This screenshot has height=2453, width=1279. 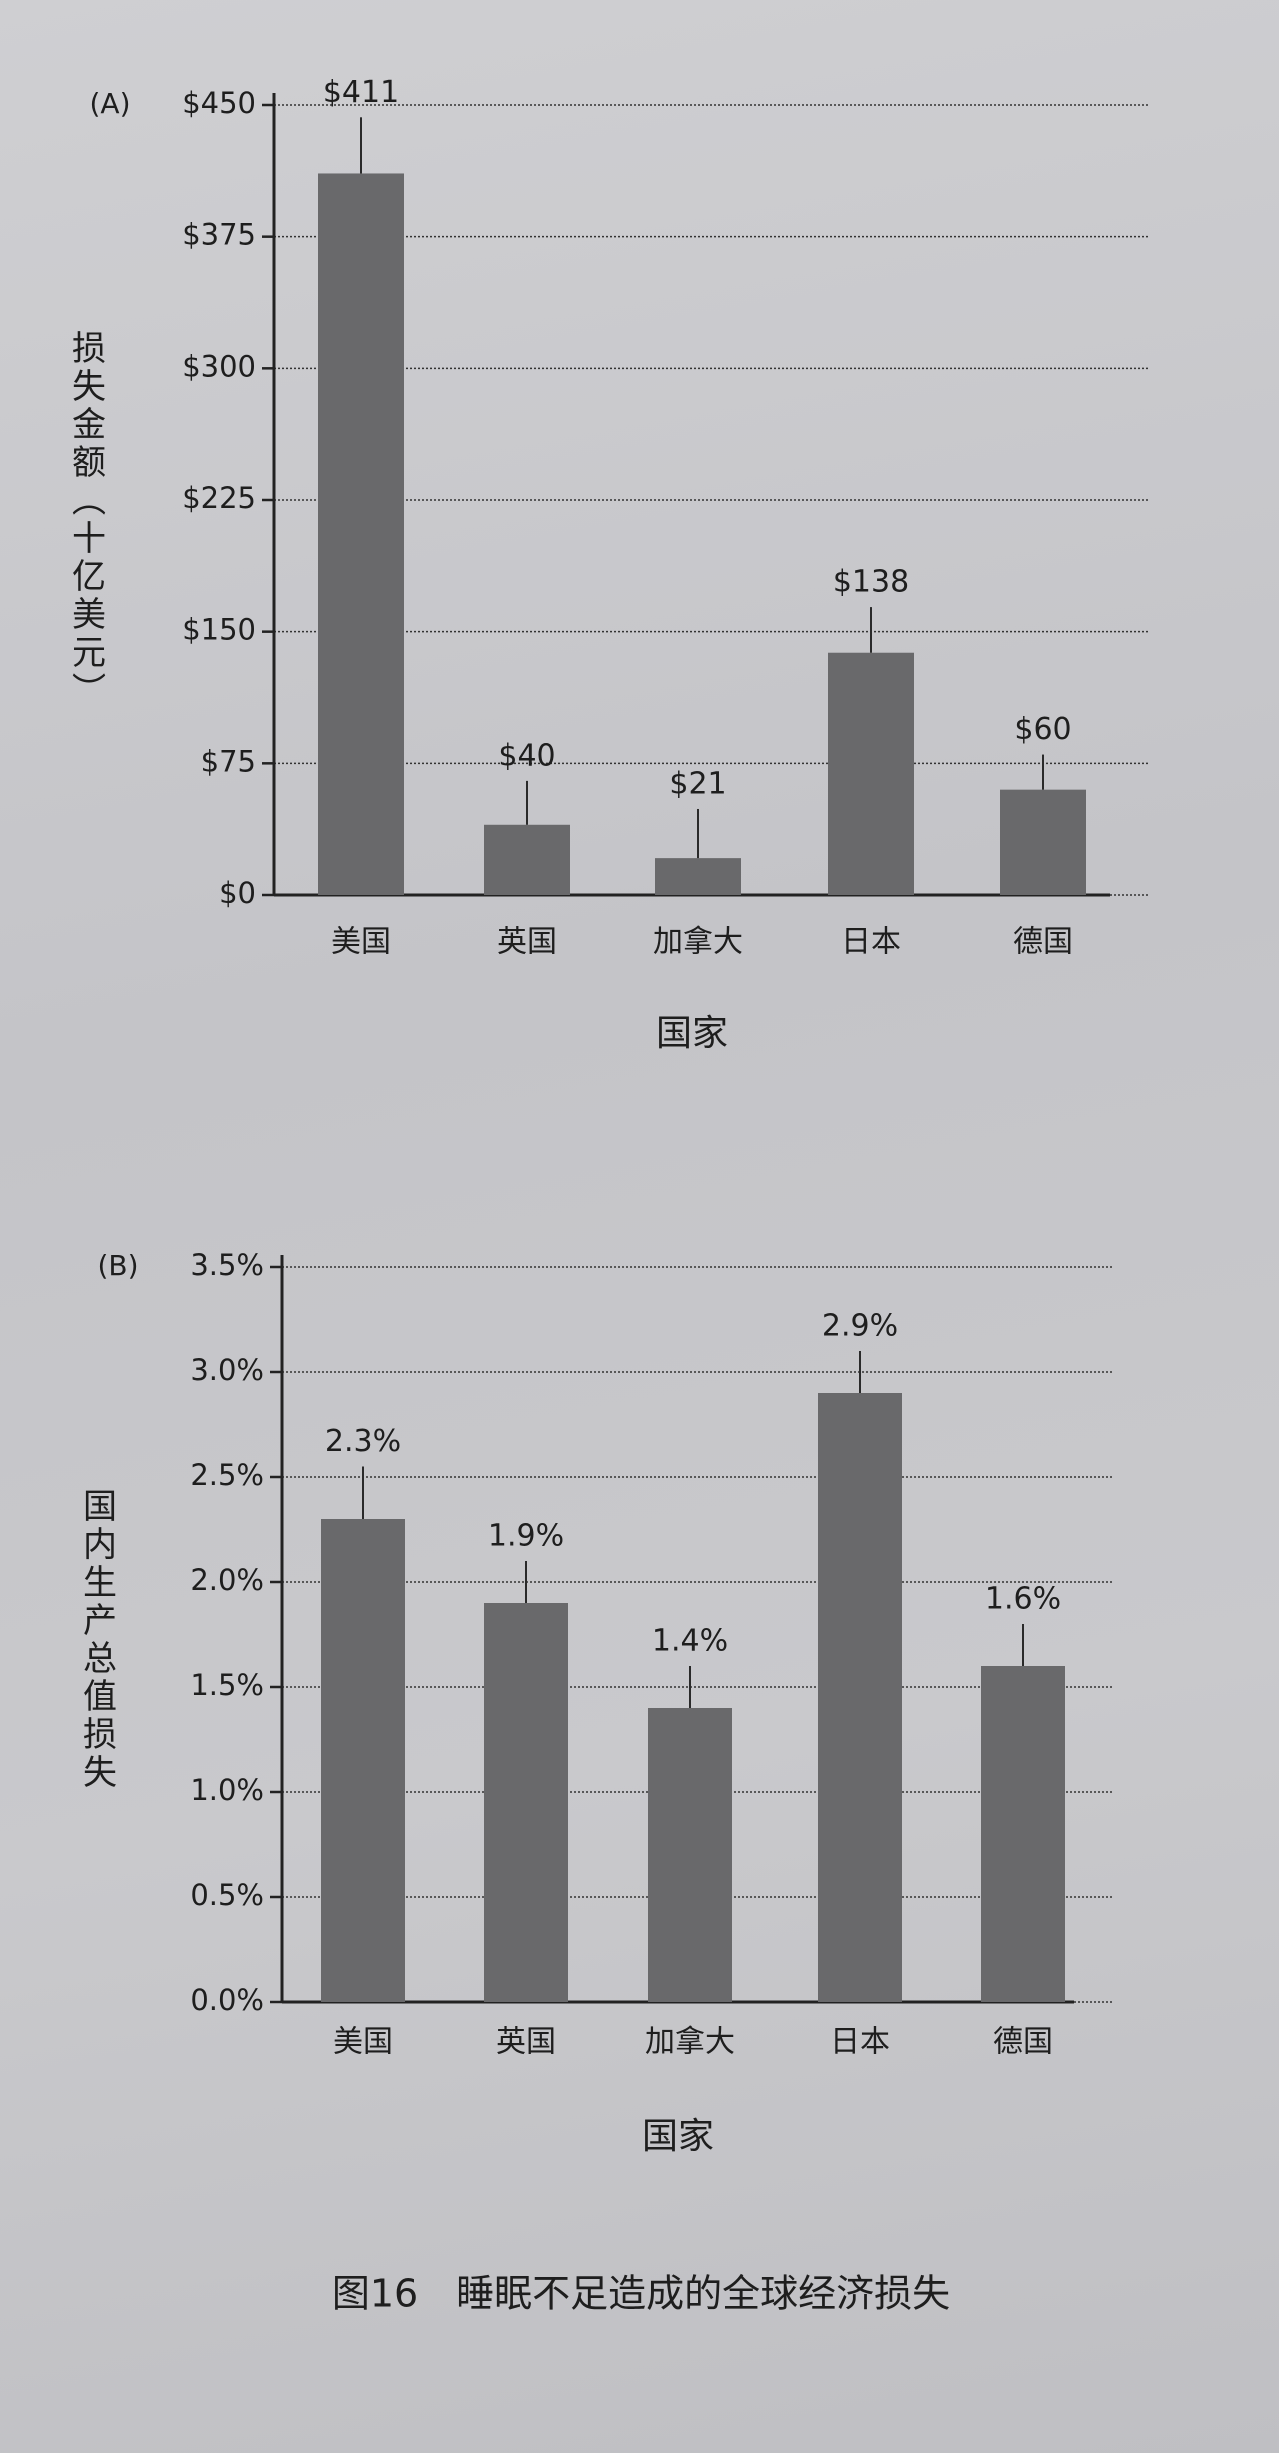 What do you see at coordinates (237, 893) in the screenshot?
I see `y-tick-label: $0` at bounding box center [237, 893].